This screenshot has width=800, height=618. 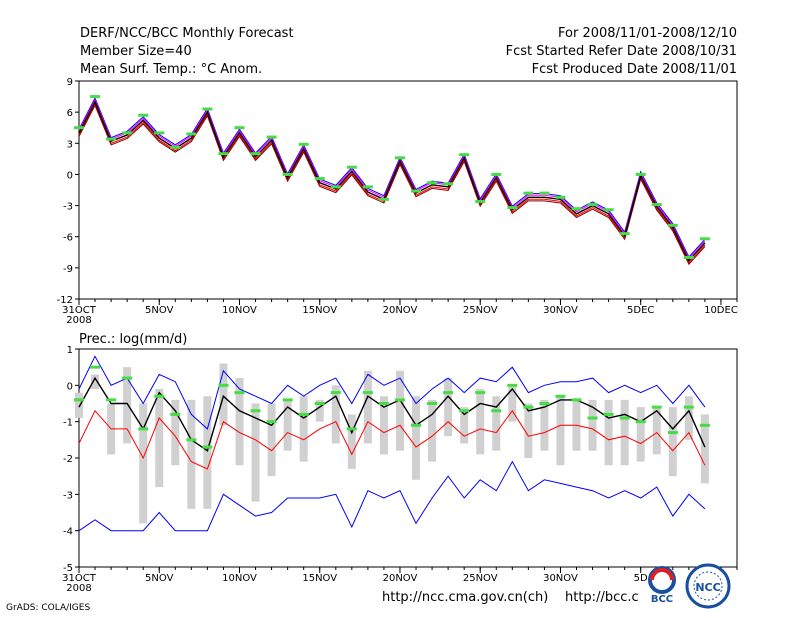 I want to click on panel1-x-tick-label: 15NOV, so click(x=319, y=310).